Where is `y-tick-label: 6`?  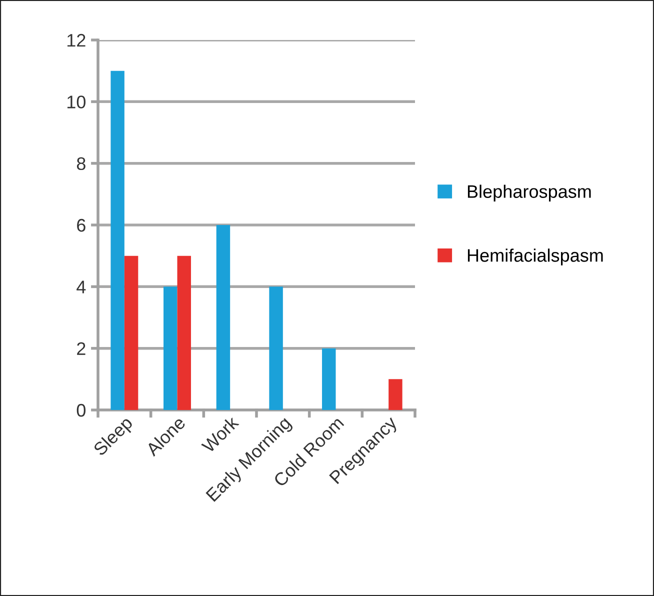
y-tick-label: 6 is located at coordinates (81, 225).